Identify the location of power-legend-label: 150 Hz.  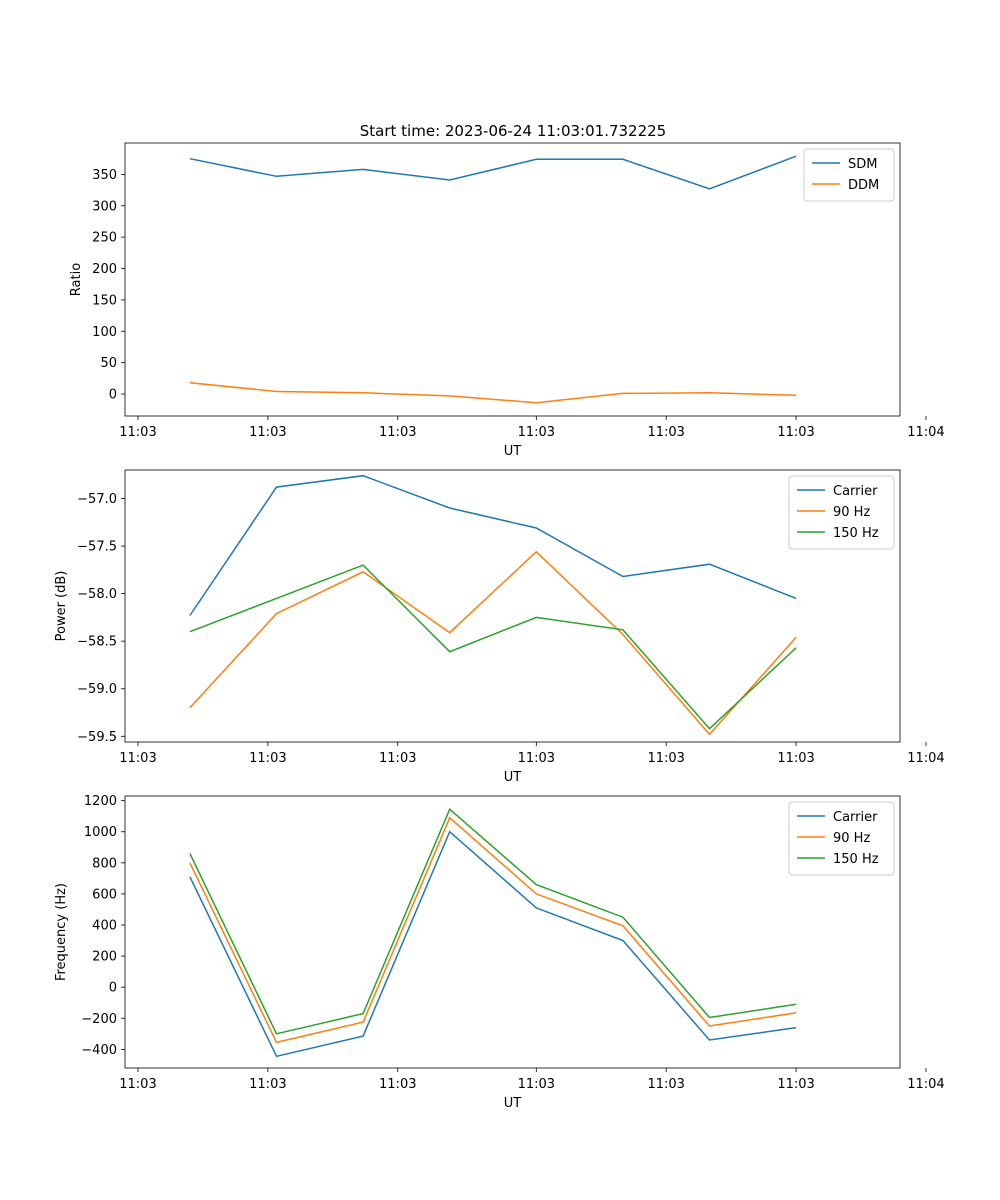
(856, 533).